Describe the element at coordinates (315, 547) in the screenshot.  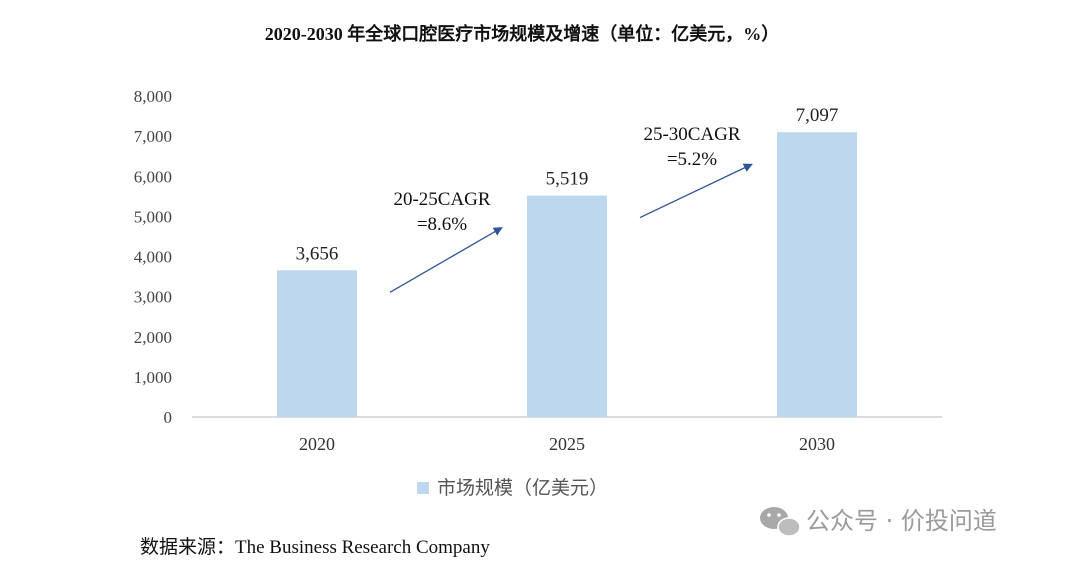
I see `source-note: 数据来源：The Business Research Company` at that location.